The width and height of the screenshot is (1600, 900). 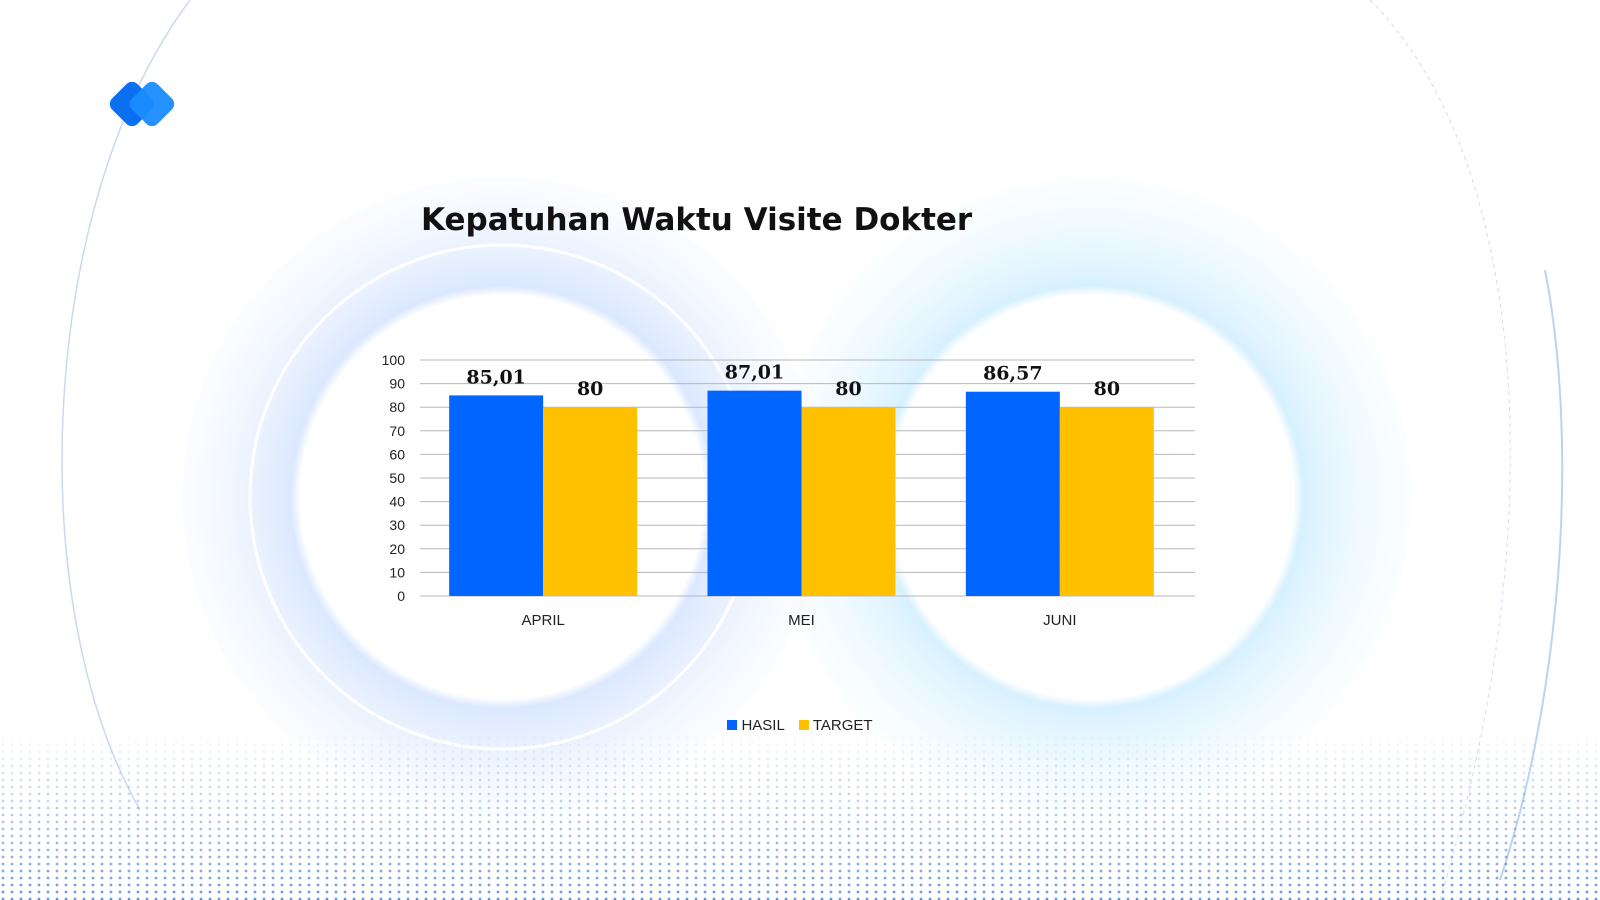 What do you see at coordinates (397, 478) in the screenshot?
I see `y-tick-label: 50` at bounding box center [397, 478].